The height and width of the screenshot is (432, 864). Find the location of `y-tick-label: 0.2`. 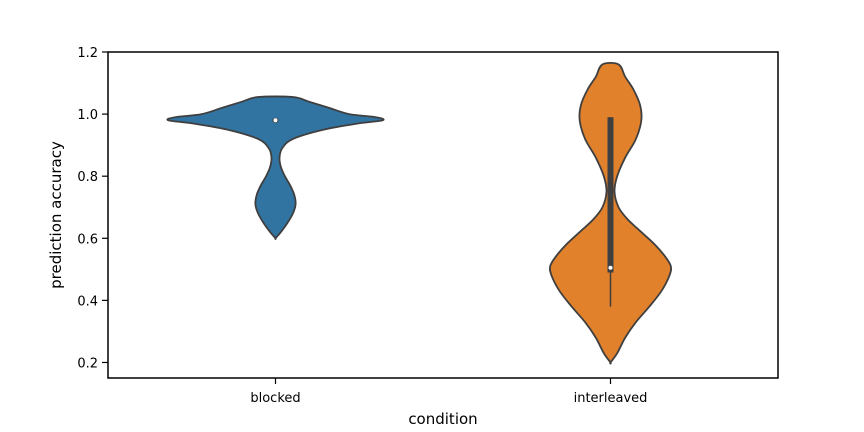

y-tick-label: 0.2 is located at coordinates (87, 363).